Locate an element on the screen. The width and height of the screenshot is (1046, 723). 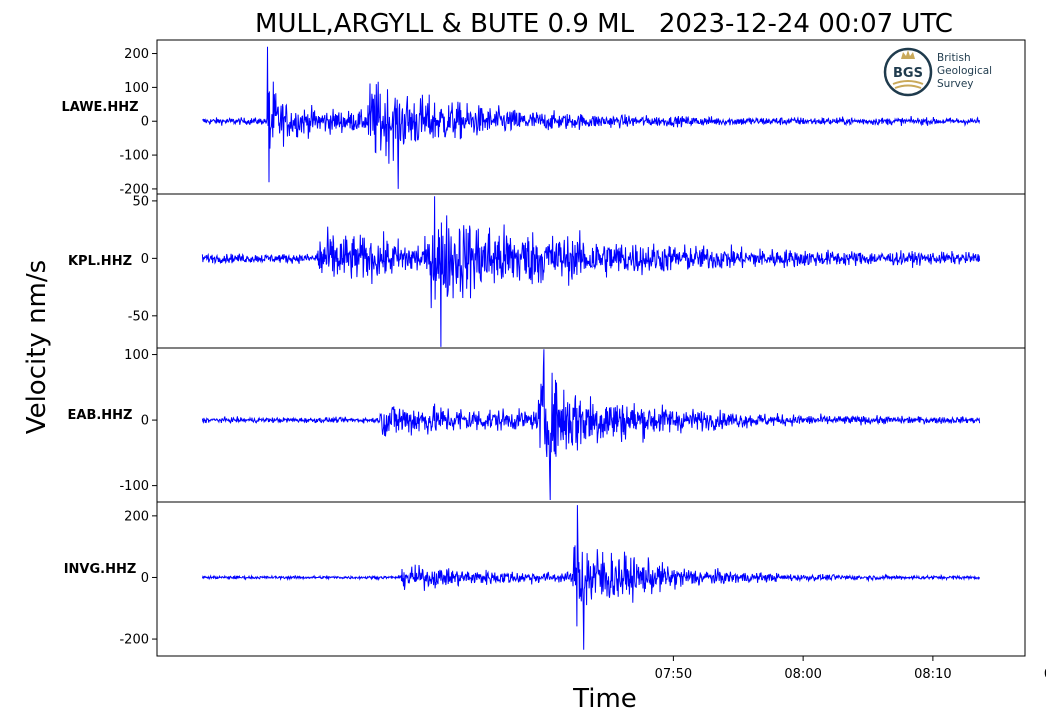
logo-line-british: British is located at coordinates (954, 58).